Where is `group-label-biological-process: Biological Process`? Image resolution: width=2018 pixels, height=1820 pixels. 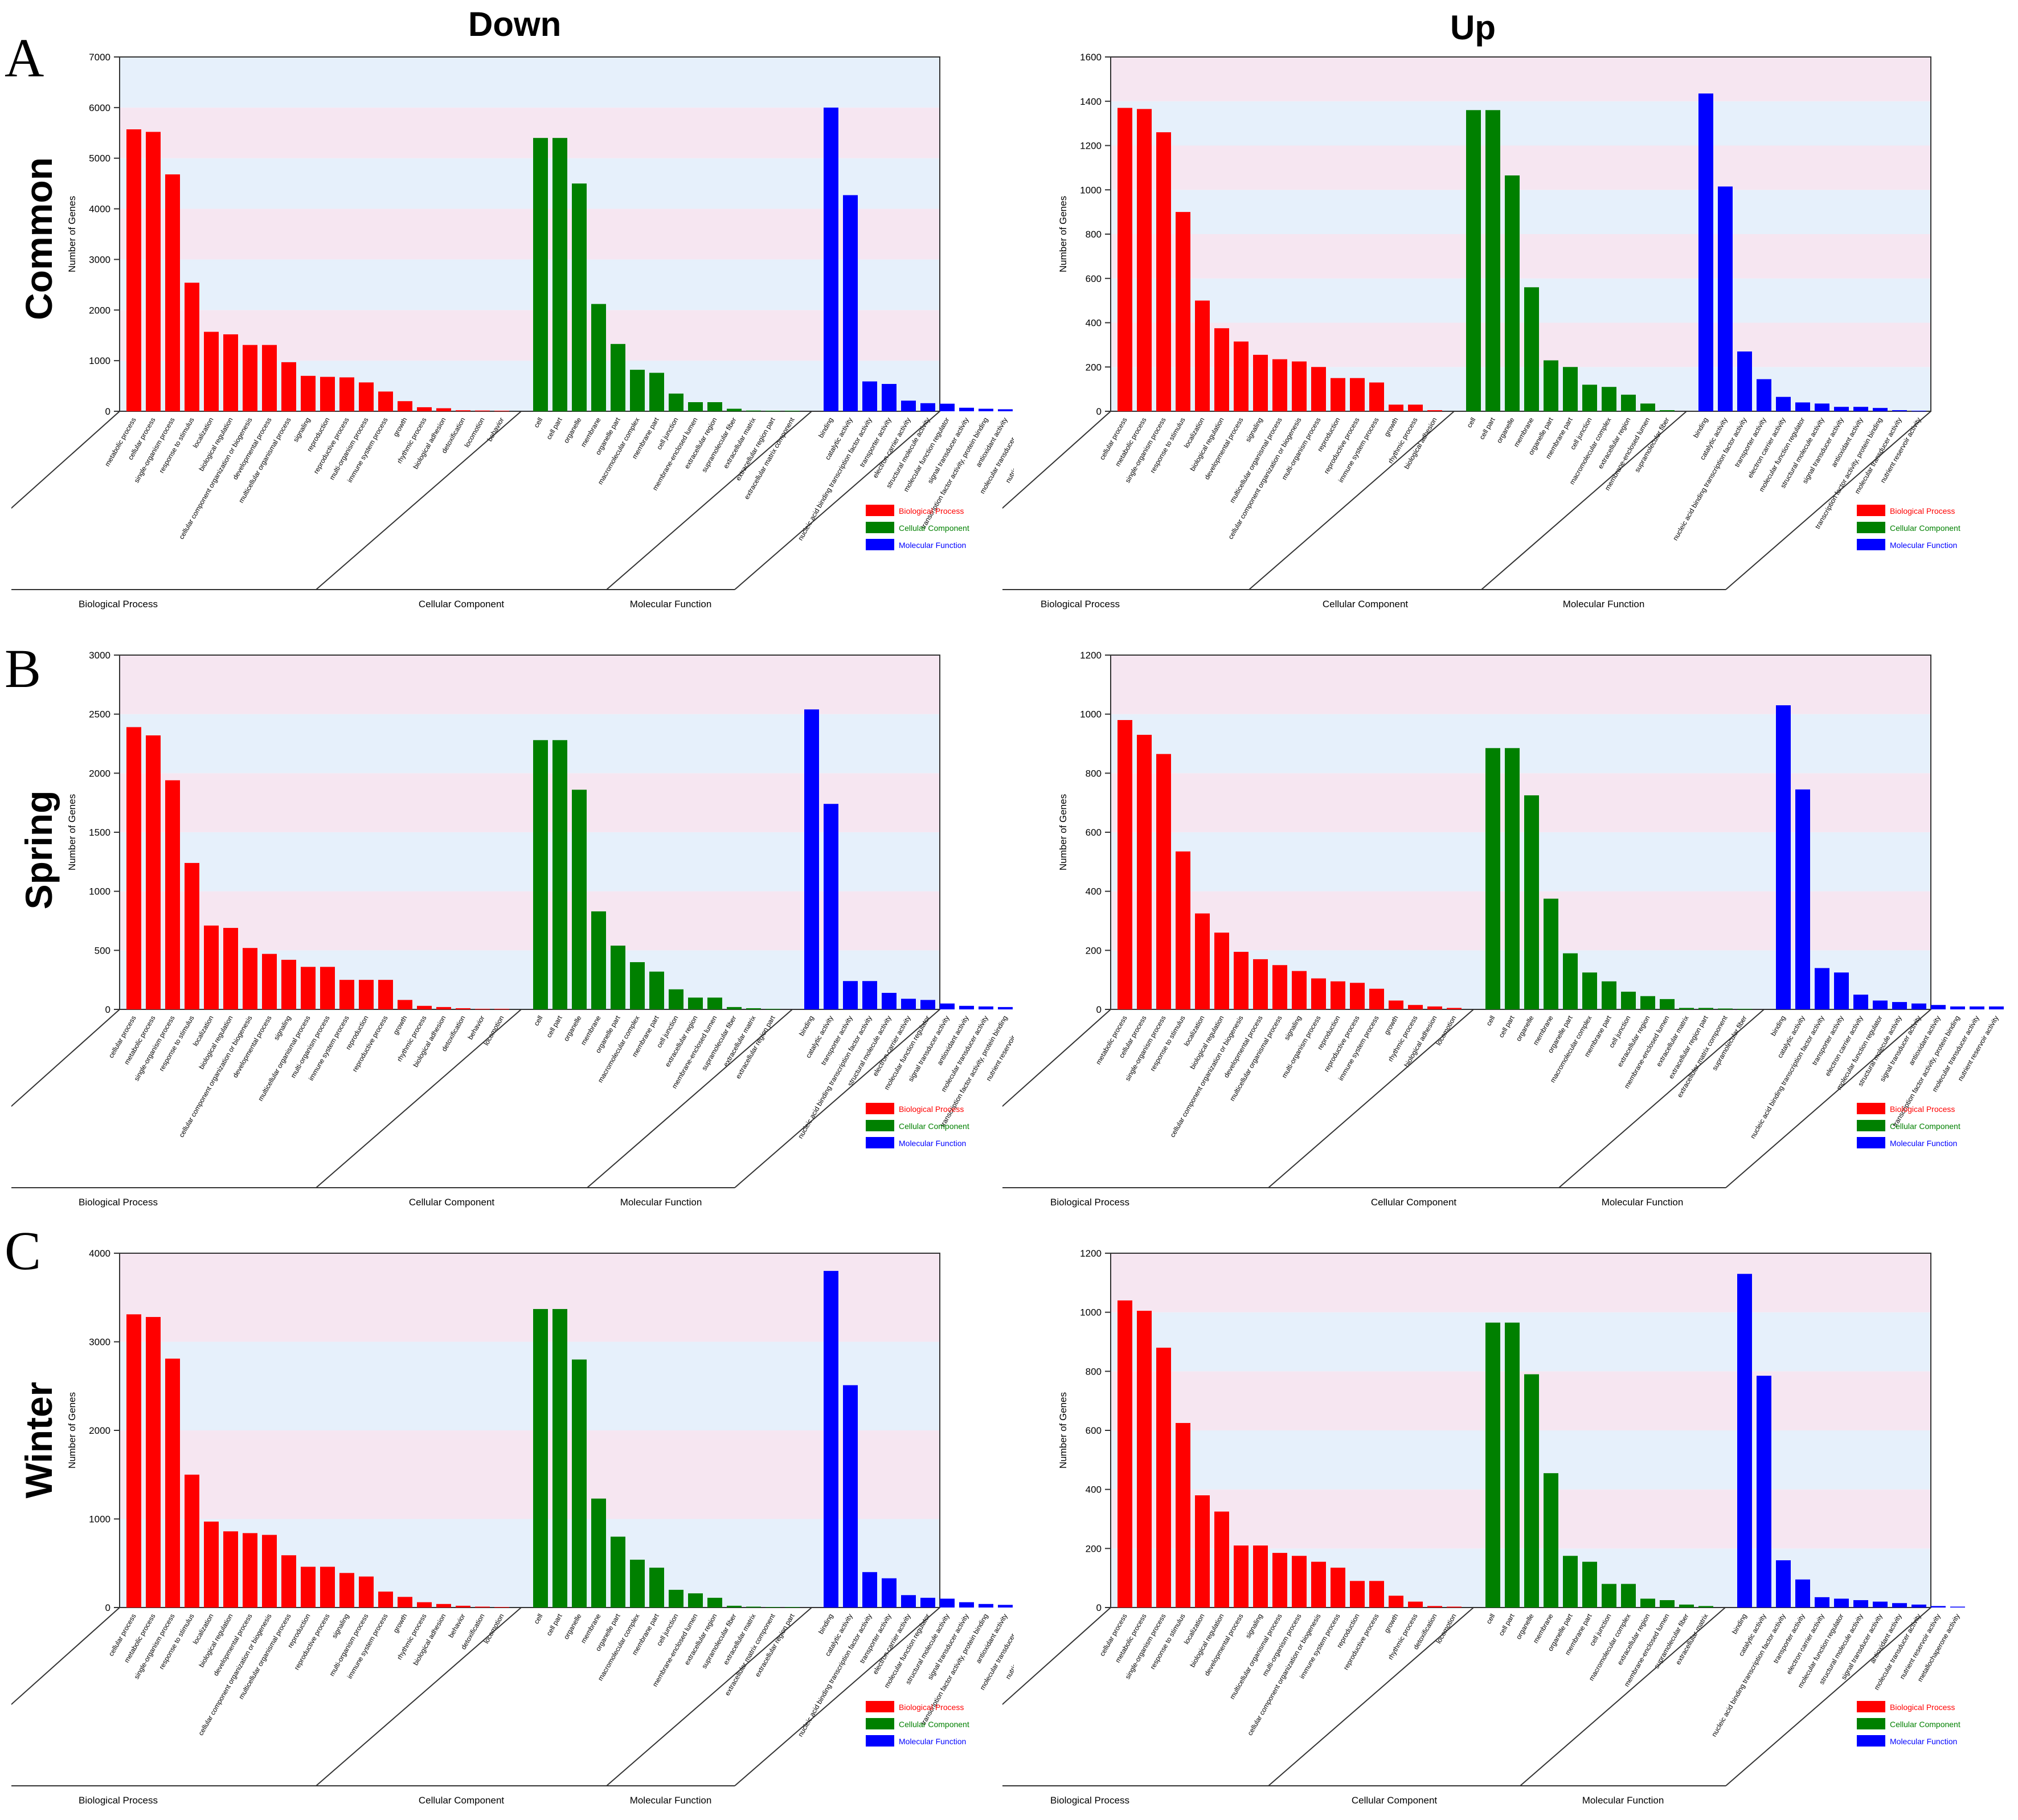 group-label-biological-process: Biological Process is located at coordinates (118, 605).